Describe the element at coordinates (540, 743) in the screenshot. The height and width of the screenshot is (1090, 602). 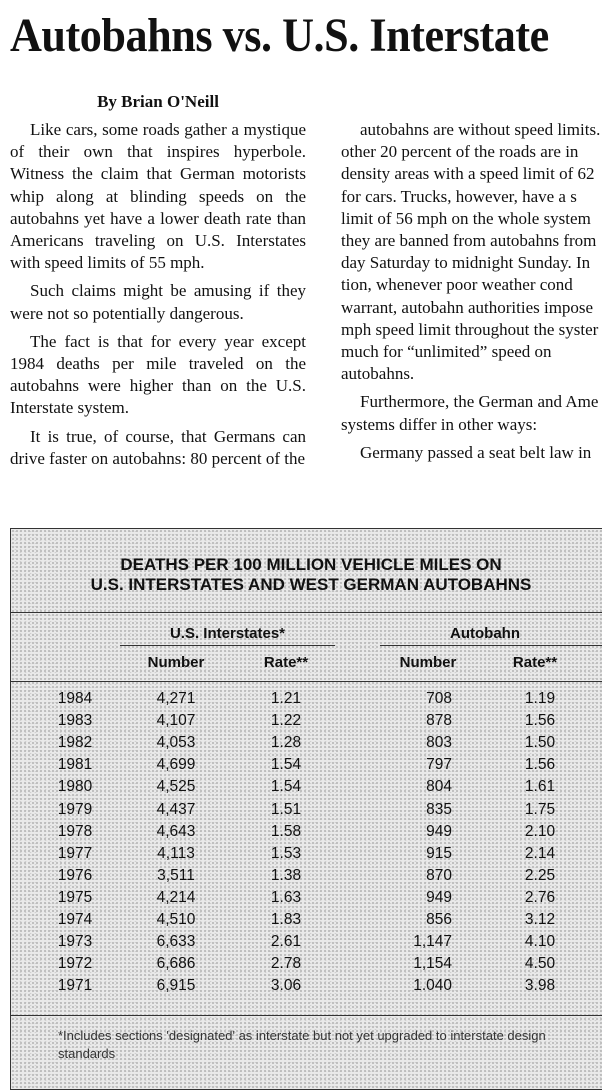
I see `table-cell: 1.50` at that location.